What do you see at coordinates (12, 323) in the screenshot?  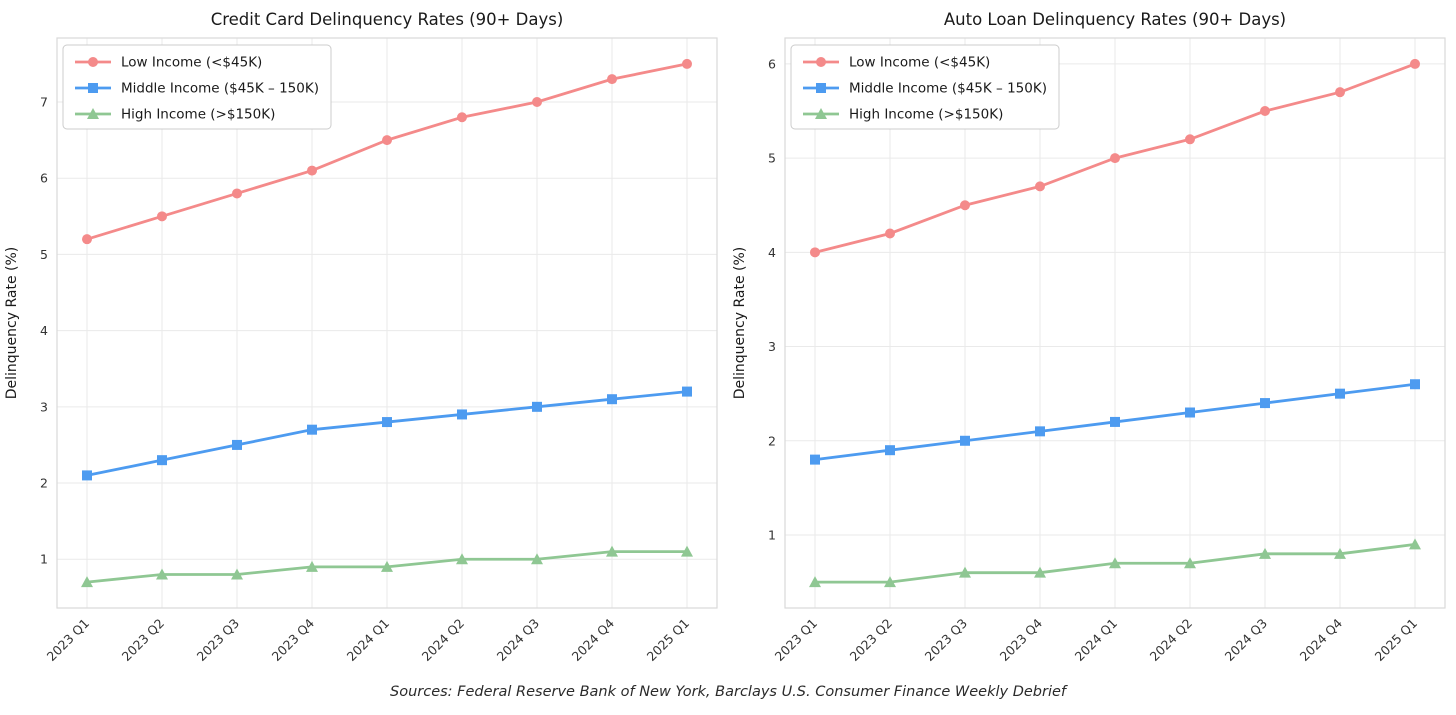 I see `y-axis-label: Delinquency Rate (%)` at bounding box center [12, 323].